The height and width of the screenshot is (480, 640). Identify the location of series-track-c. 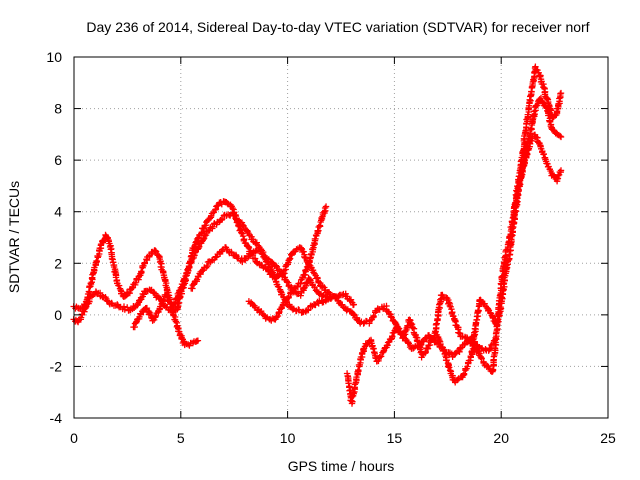
(230, 267).